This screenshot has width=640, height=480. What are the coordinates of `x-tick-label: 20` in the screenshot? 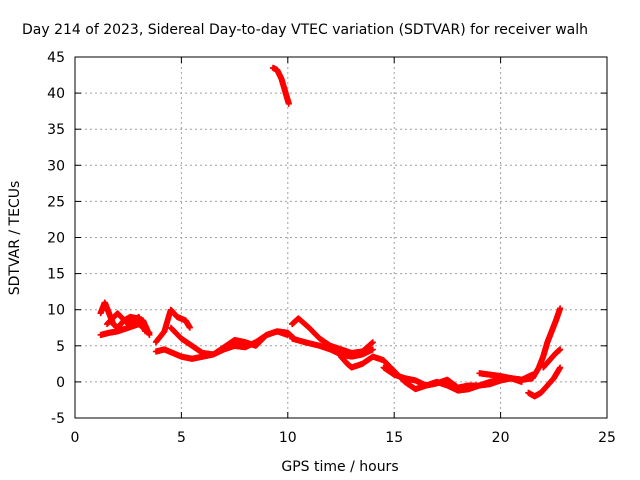 It's located at (501, 438).